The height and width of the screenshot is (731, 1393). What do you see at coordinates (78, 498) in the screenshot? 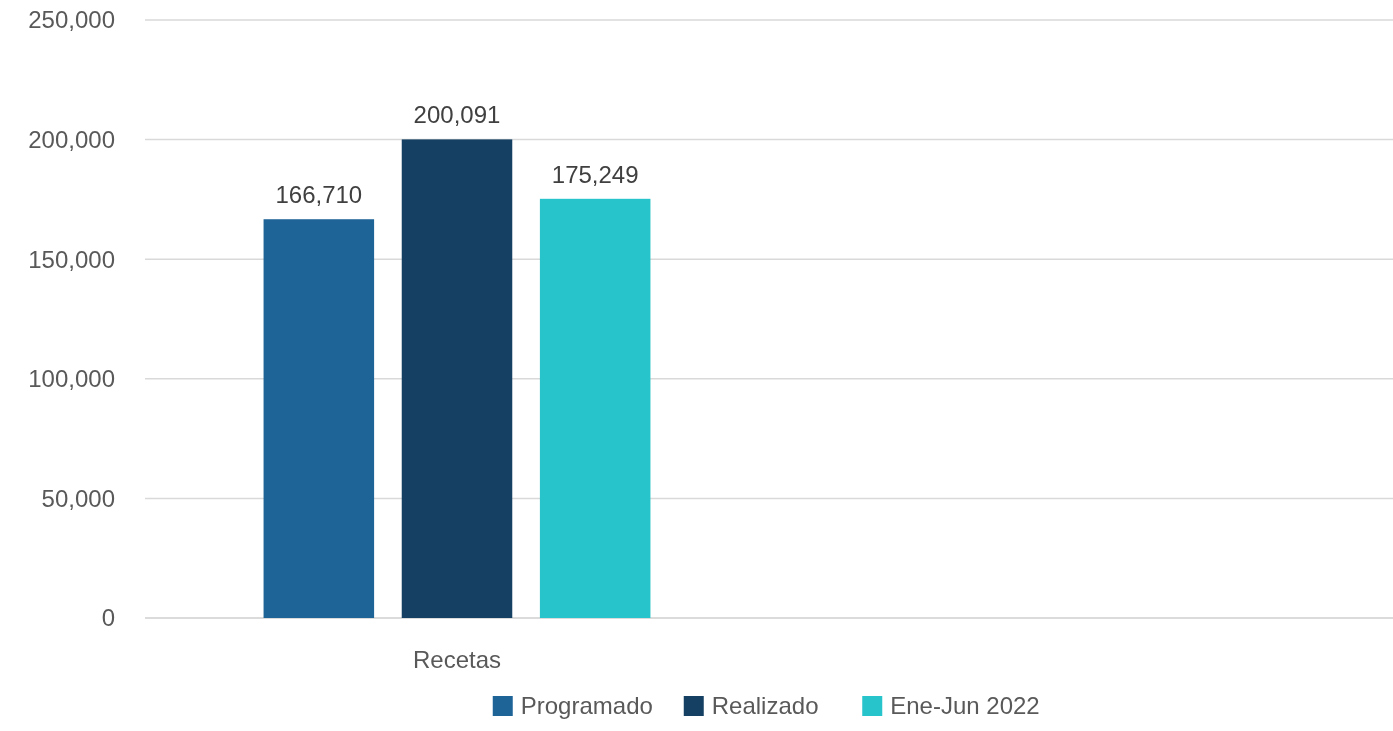
I see `y-tick-label: 50,000` at bounding box center [78, 498].